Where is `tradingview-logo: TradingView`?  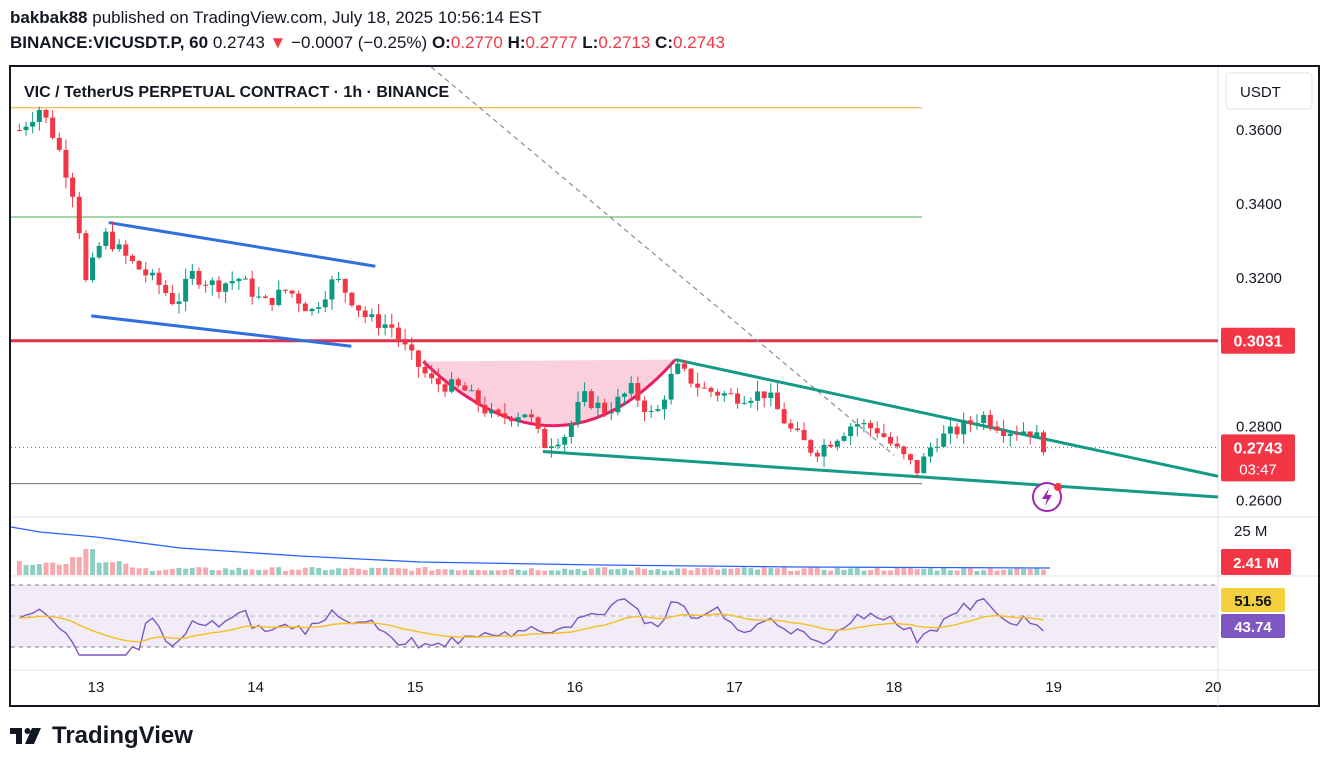 tradingview-logo: TradingView is located at coordinates (101, 736).